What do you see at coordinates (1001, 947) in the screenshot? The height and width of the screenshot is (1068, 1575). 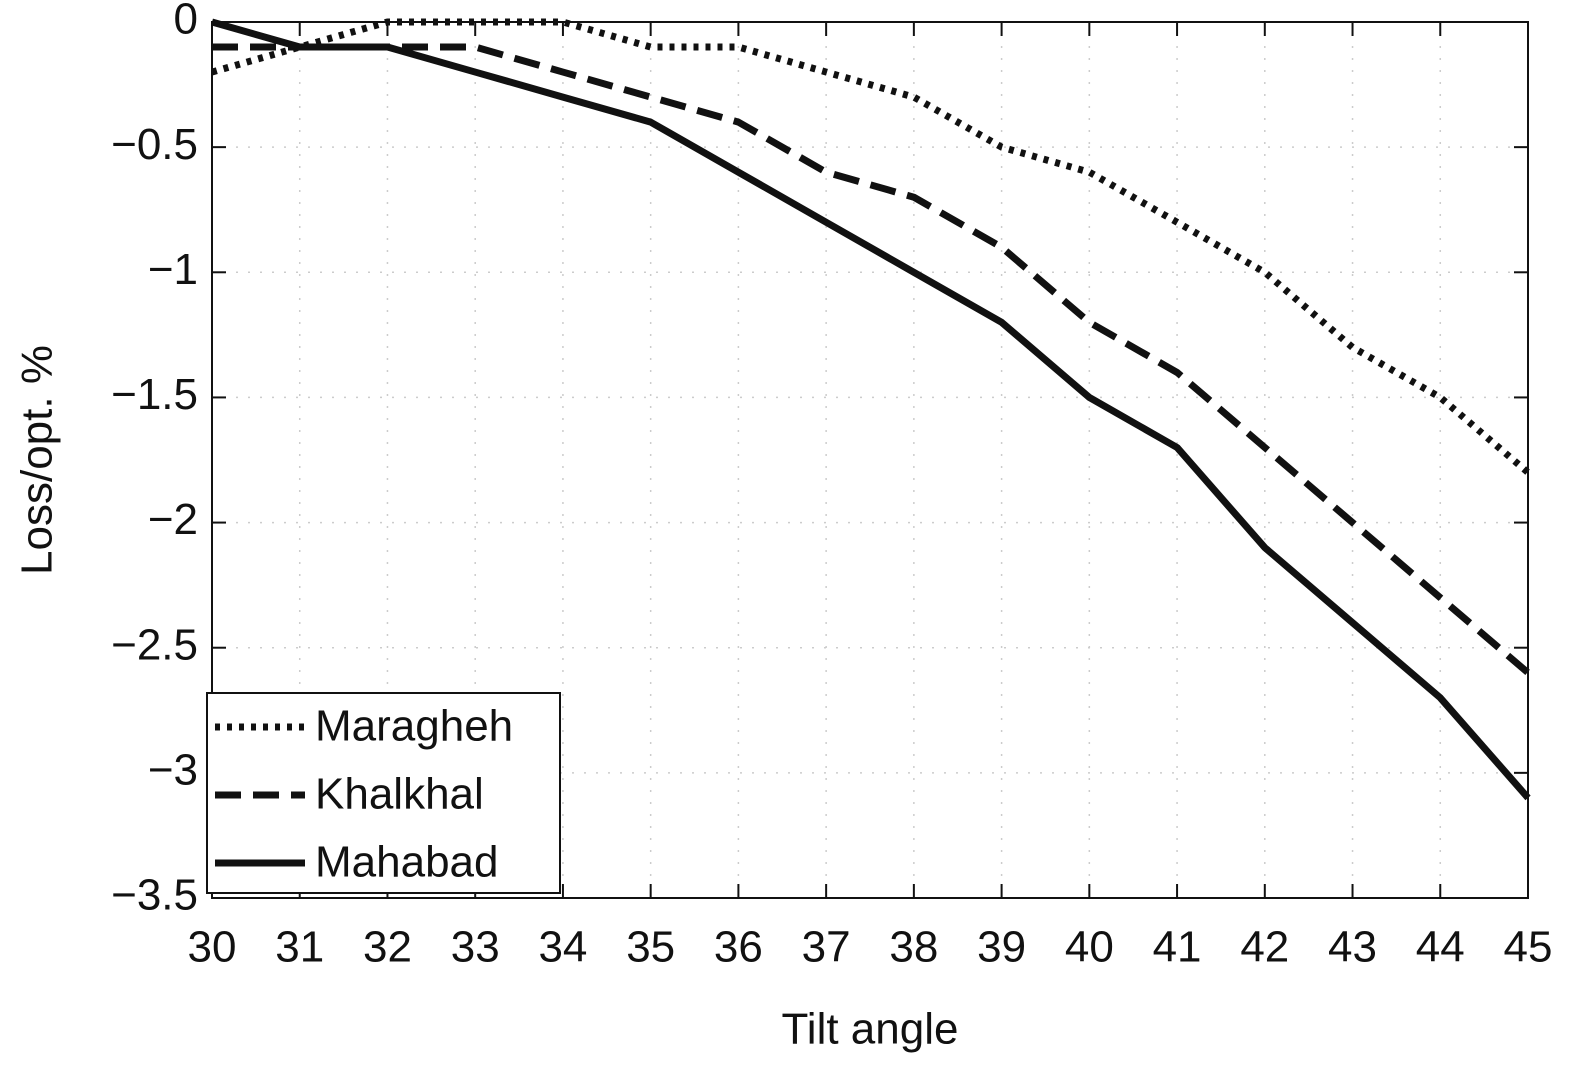 I see `x-tick-label: 39` at bounding box center [1001, 947].